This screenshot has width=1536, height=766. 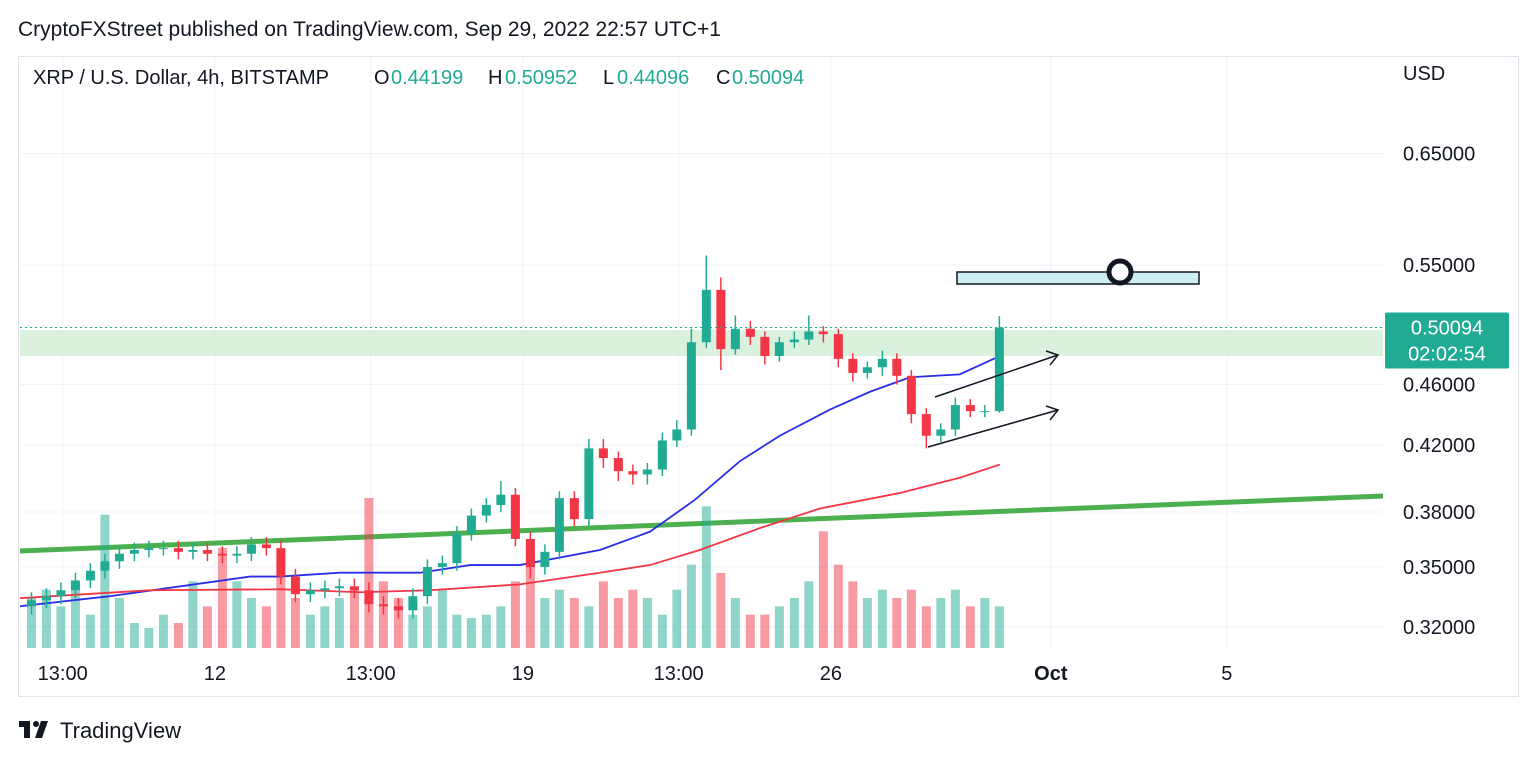 I want to click on ohlc-value: 0.44096, so click(x=653, y=78).